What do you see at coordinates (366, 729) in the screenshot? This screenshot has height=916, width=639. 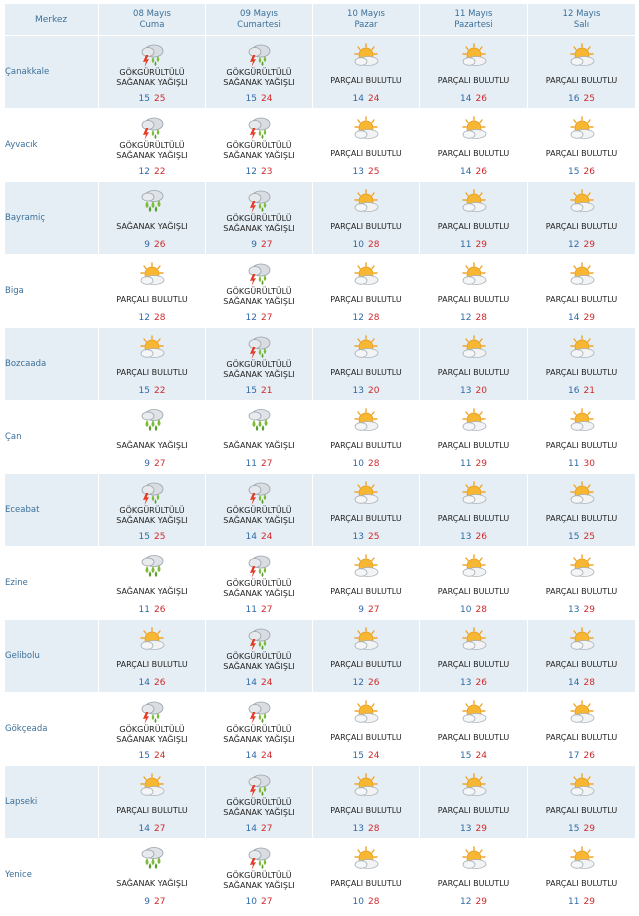 I see `forecast-cell: PARÇALI BULUTLU 15 24` at bounding box center [366, 729].